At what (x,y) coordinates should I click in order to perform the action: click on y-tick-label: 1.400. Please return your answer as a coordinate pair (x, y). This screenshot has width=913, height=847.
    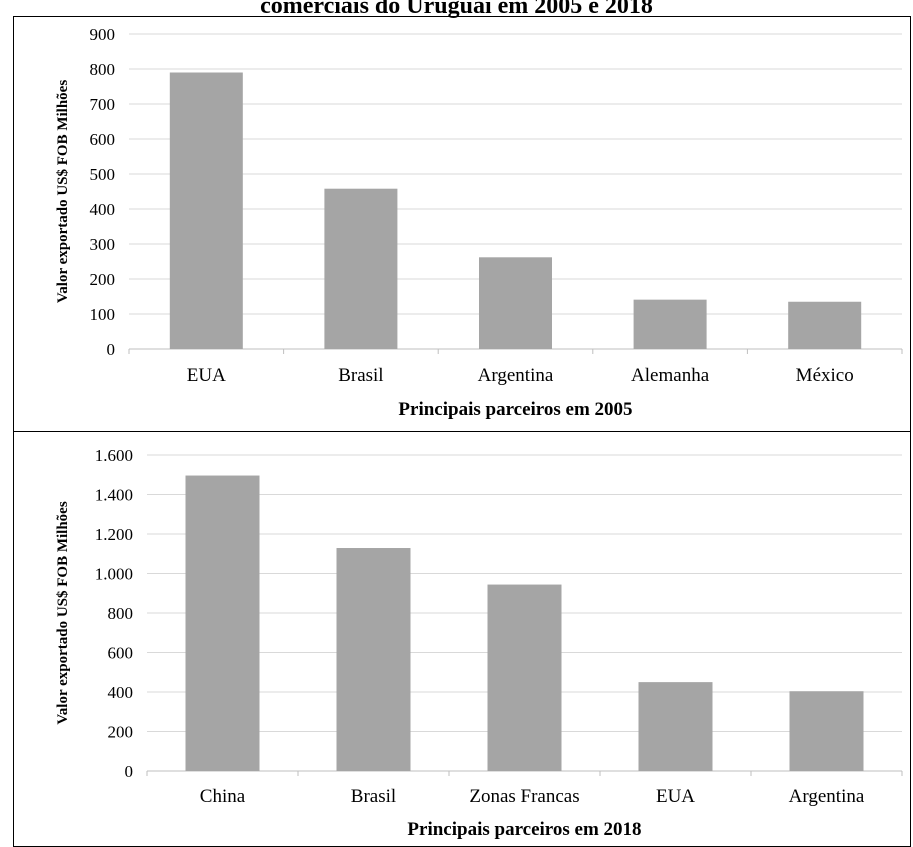
    Looking at the image, I should click on (114, 495).